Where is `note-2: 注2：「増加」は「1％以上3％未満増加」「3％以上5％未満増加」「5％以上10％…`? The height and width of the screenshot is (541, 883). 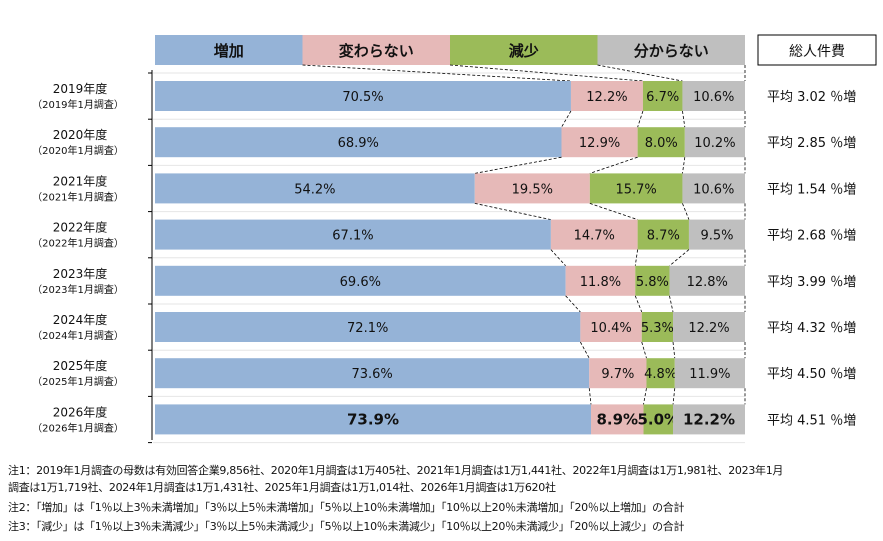
note-2: 注2：「増加」は「1％以上3％未満増加」「3％以上5％未満増加」「5％以上10％… is located at coordinates (346, 507).